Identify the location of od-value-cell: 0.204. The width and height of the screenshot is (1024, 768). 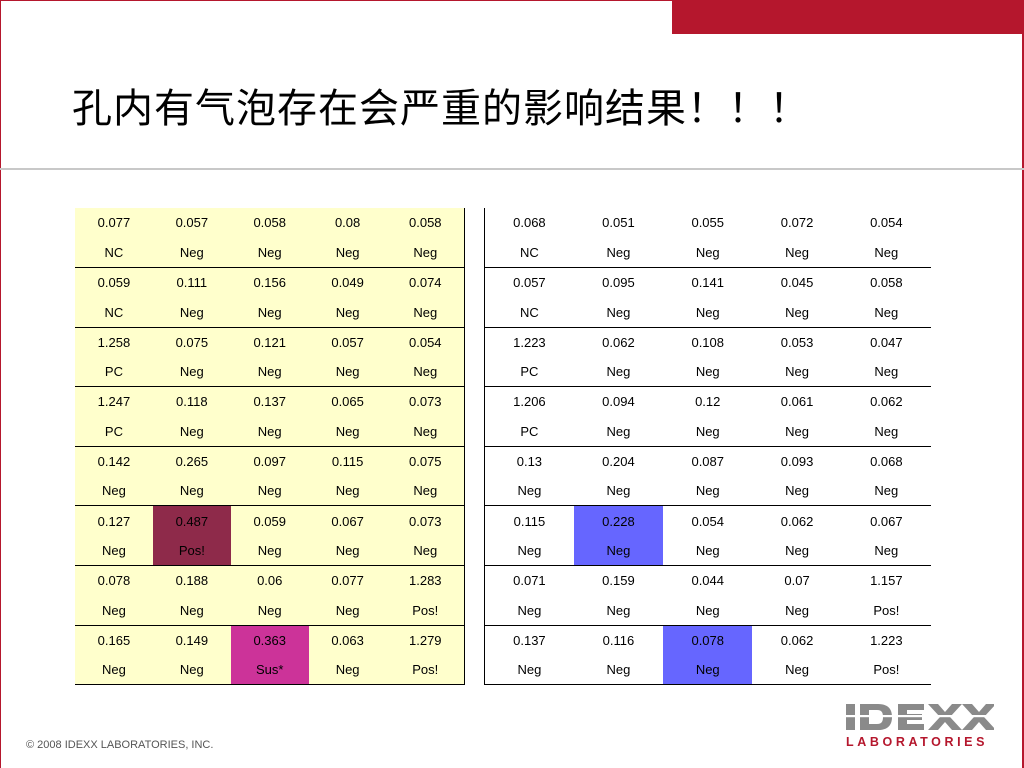
(618, 462).